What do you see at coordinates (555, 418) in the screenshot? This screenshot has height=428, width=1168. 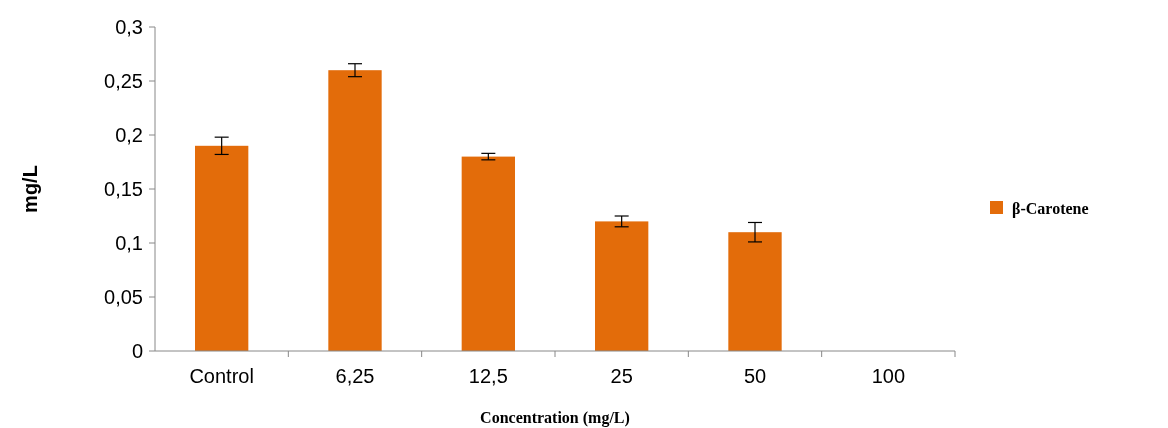 I see `x-axis-title: Concentration (mg/L)` at bounding box center [555, 418].